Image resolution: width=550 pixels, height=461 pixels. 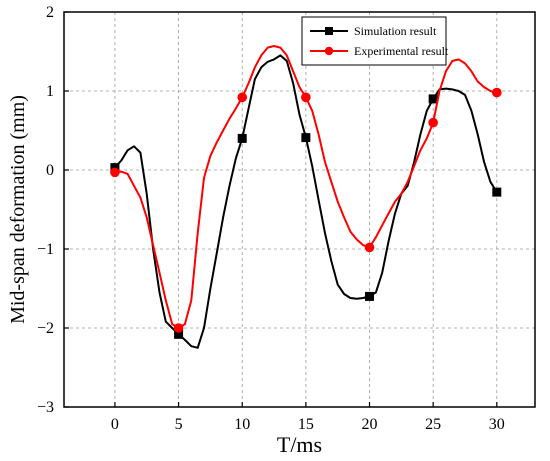 What do you see at coordinates (179, 424) in the screenshot?
I see `x-tick-label: 5` at bounding box center [179, 424].